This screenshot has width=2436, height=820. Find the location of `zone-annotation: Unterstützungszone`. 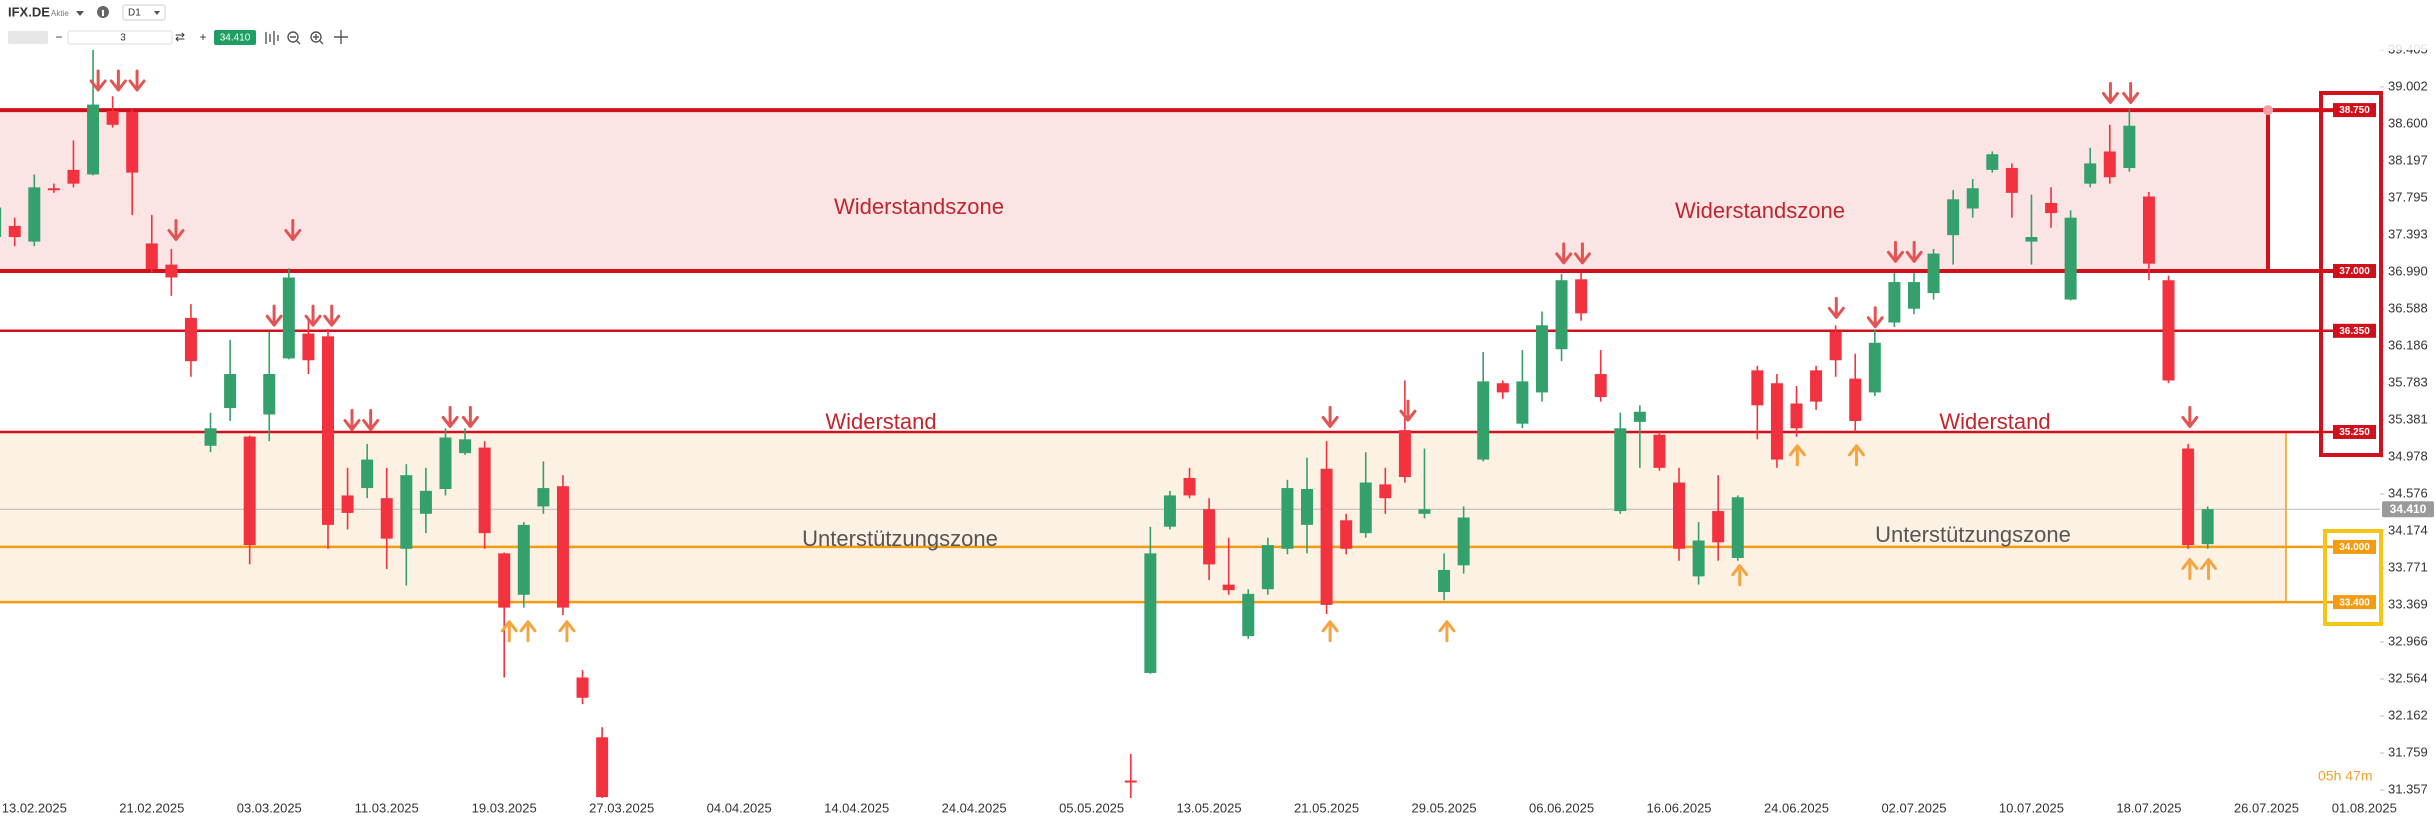

zone-annotation: Unterstützungszone is located at coordinates (1973, 534).